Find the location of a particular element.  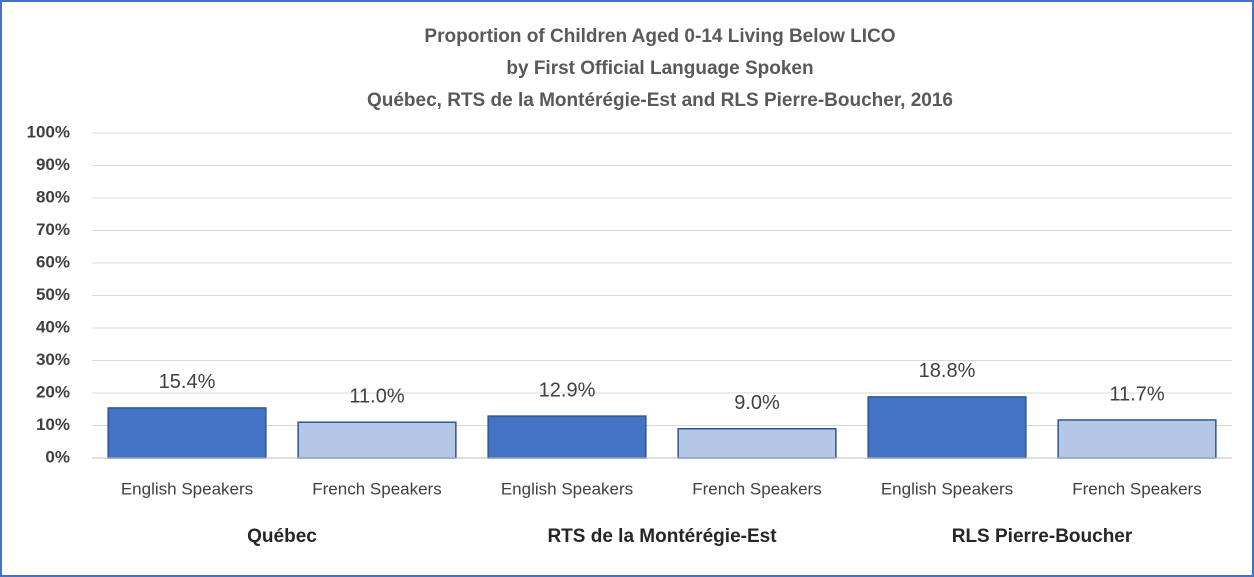

group-label: RTS de la Montérégie-Est is located at coordinates (662, 536).